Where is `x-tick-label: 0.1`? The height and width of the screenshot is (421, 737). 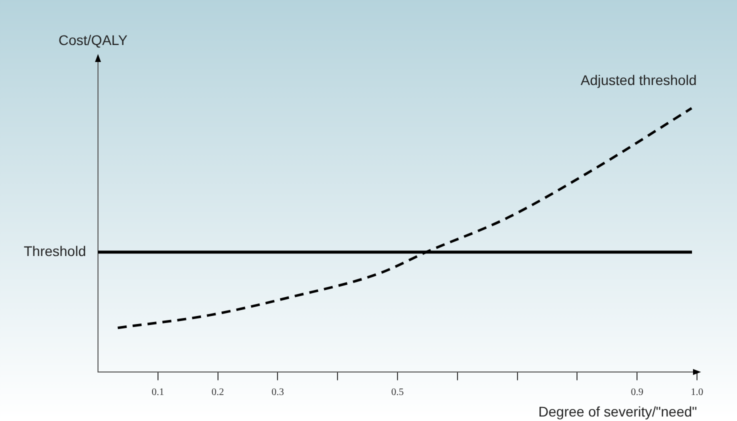
x-tick-label: 0.1 is located at coordinates (158, 392).